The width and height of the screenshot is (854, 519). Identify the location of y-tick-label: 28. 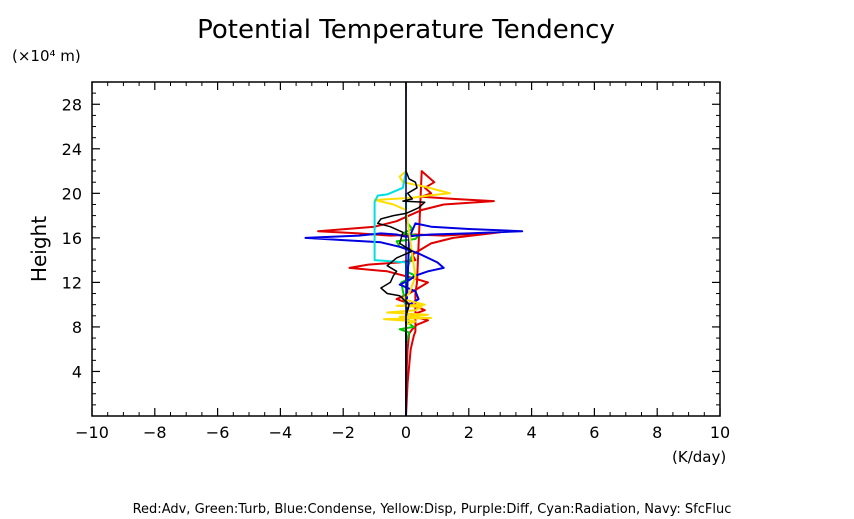
(72, 104).